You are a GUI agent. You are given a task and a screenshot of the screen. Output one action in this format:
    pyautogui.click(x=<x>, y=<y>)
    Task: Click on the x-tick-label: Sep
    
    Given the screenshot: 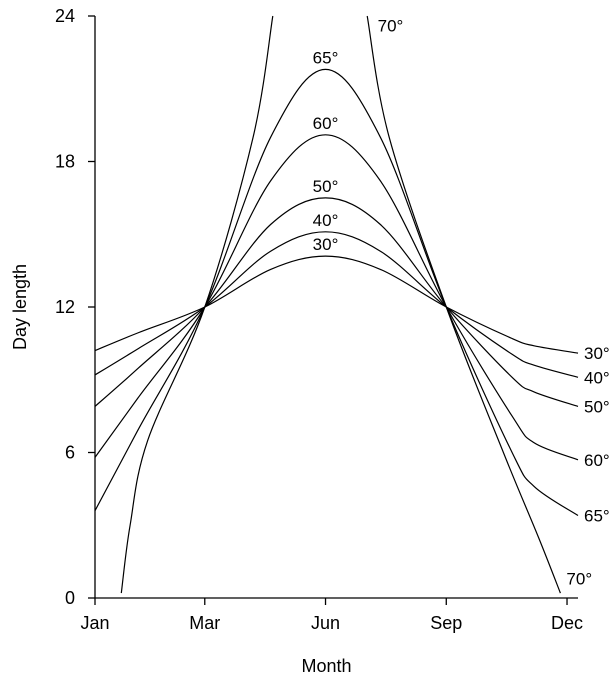 What is the action you would take?
    pyautogui.click(x=446, y=623)
    